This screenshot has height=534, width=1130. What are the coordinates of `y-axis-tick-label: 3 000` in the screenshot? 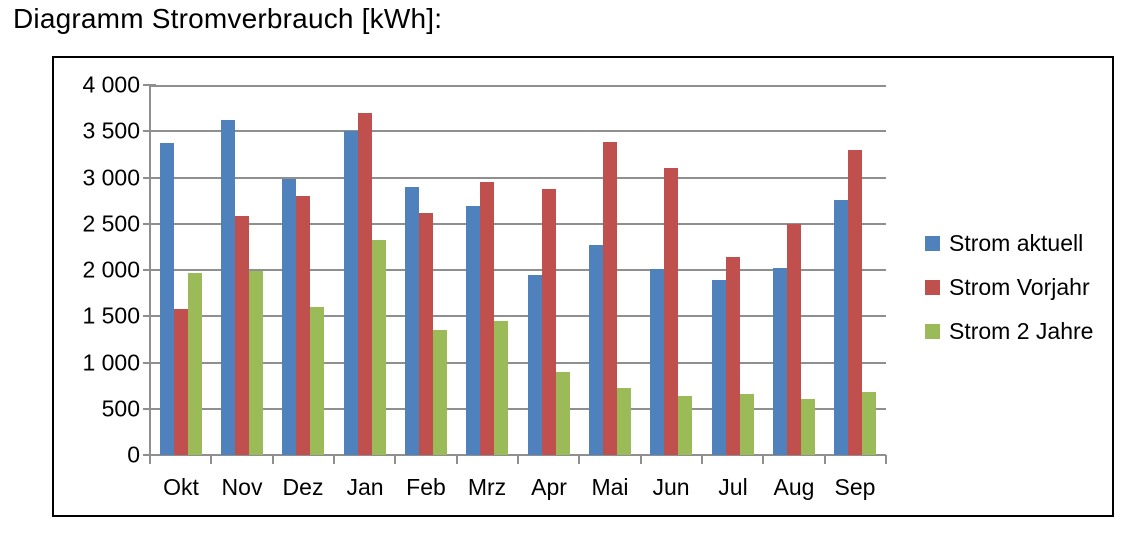 It's located at (111, 177).